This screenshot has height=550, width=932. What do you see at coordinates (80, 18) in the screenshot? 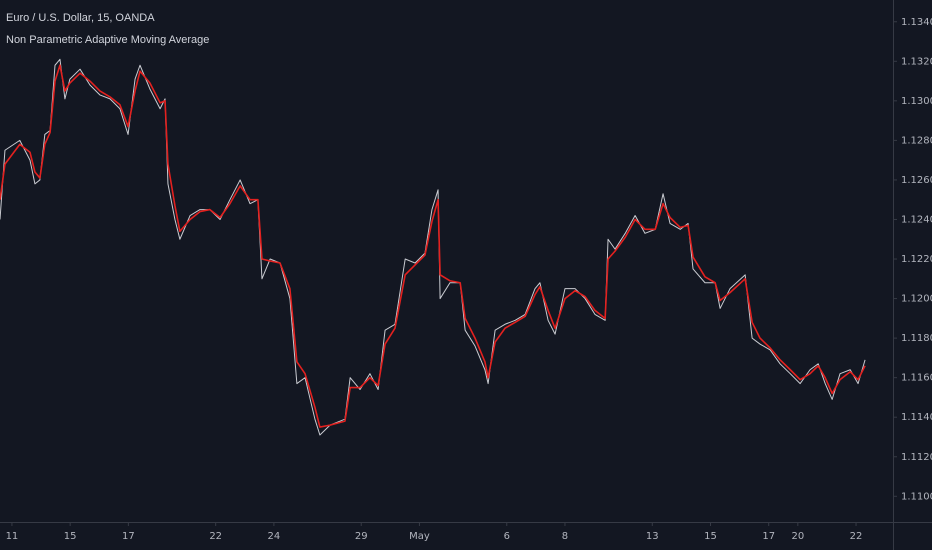
I see `chart-title: Euro / U.S. Dollar, 15, OANDA` at bounding box center [80, 18].